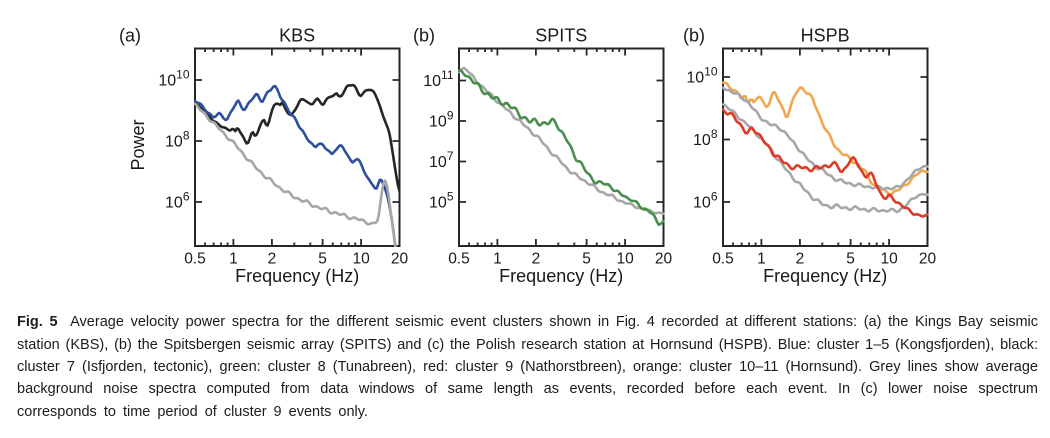 Image resolution: width=1050 pixels, height=438 pixels. What do you see at coordinates (441, 119) in the screenshot?
I see `svg-text: 10⁹` at bounding box center [441, 119].